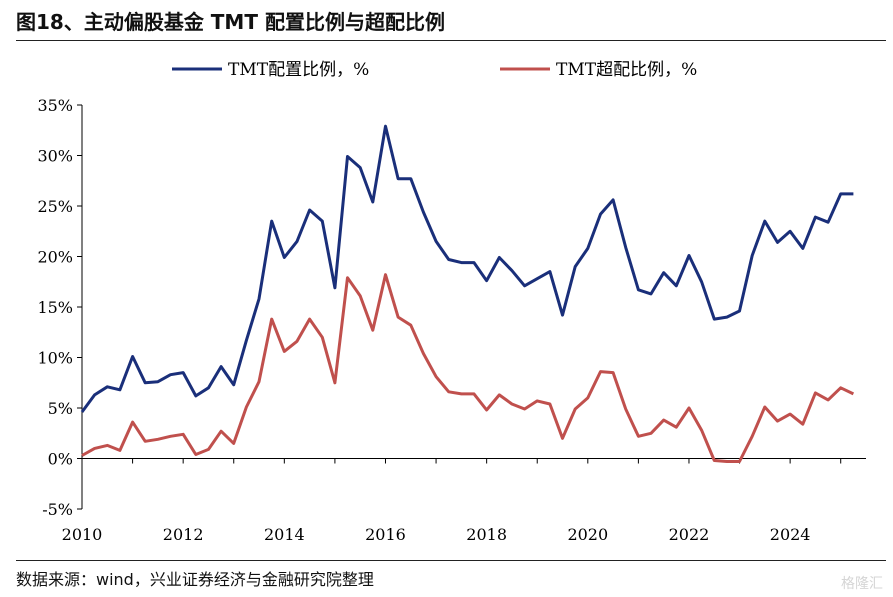 This screenshot has height=597, width=893. Describe the element at coordinates (230, 22) in the screenshot. I see `chart-title: 图18、主动偏股基金 TMT 配置比例与超配比例` at that location.